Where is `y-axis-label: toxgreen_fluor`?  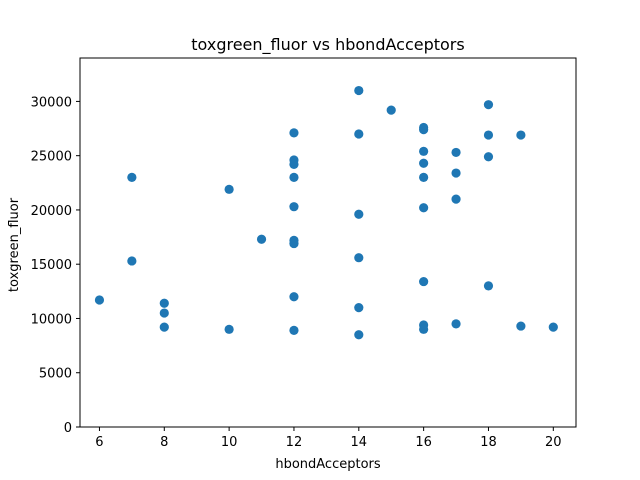
y-axis-label: toxgreen_fluor is located at coordinates (14, 244).